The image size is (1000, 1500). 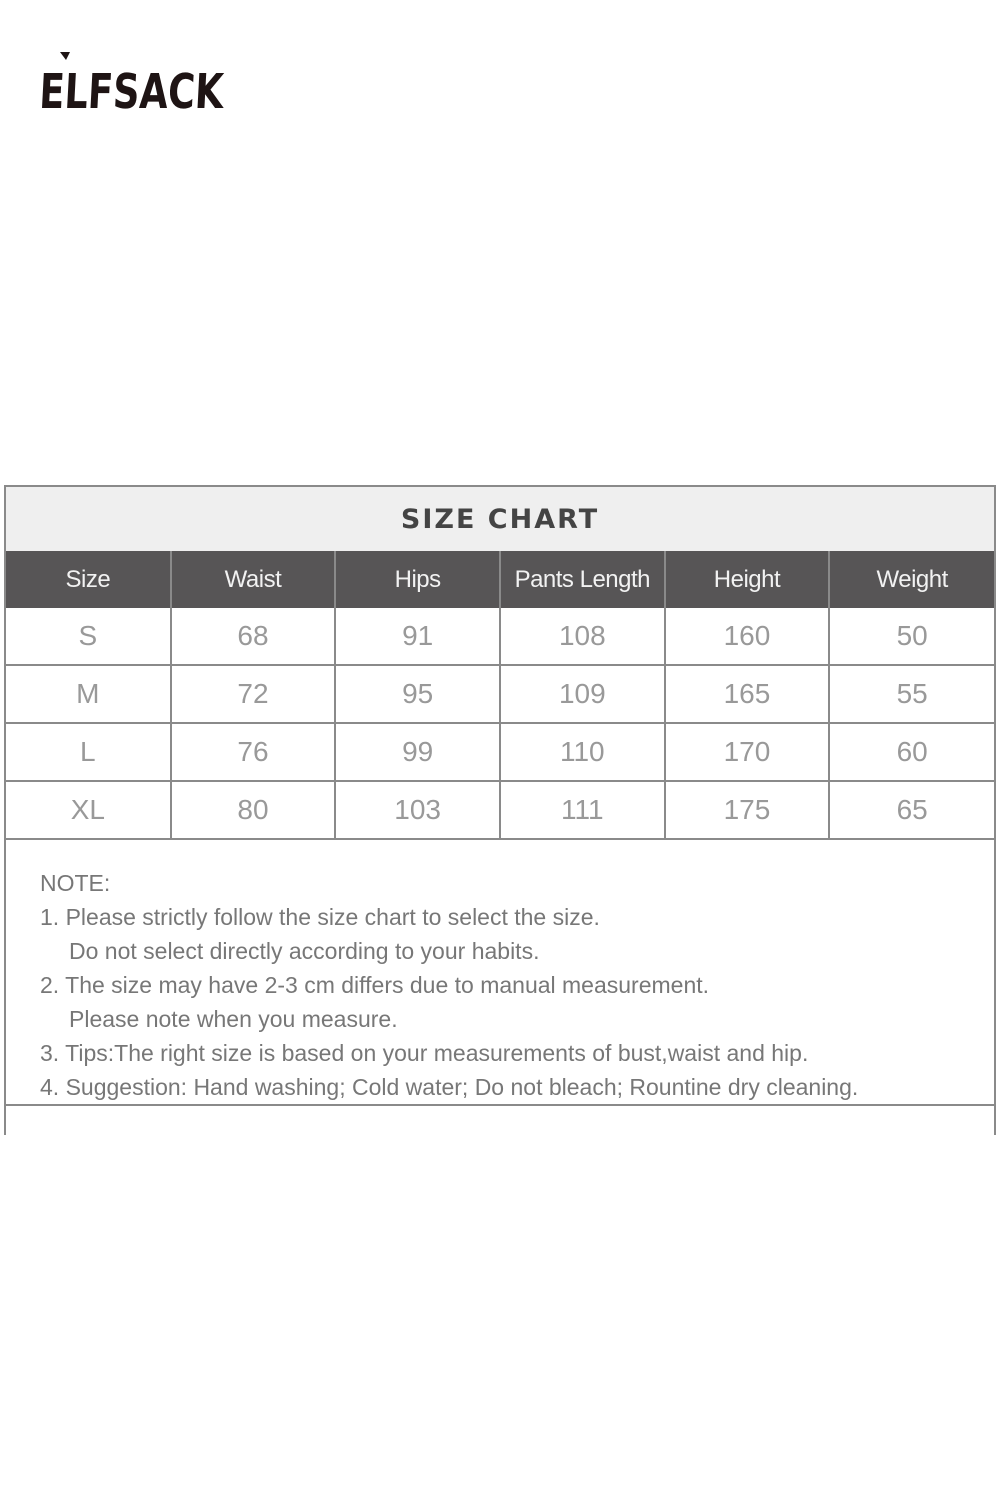 What do you see at coordinates (89, 694) in the screenshot?
I see `table-cell: M` at bounding box center [89, 694].